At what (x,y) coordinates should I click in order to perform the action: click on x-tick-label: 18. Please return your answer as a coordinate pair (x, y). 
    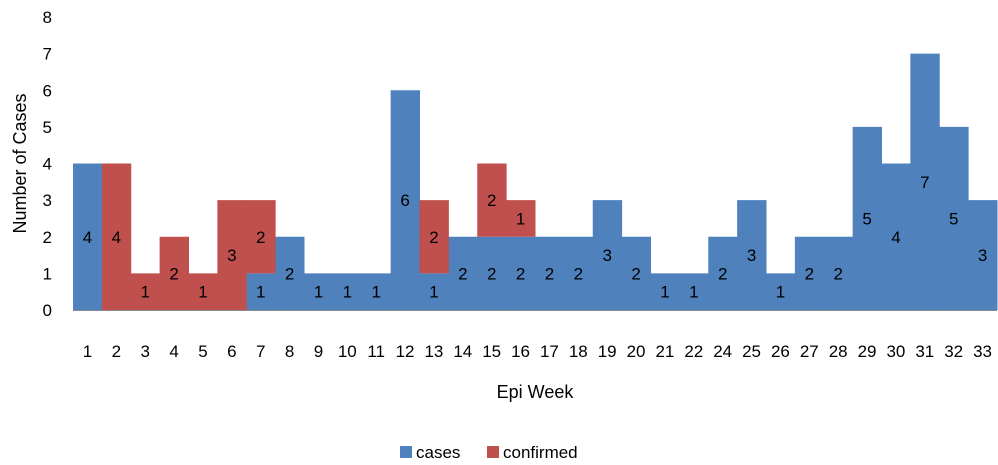
    Looking at the image, I should click on (578, 351).